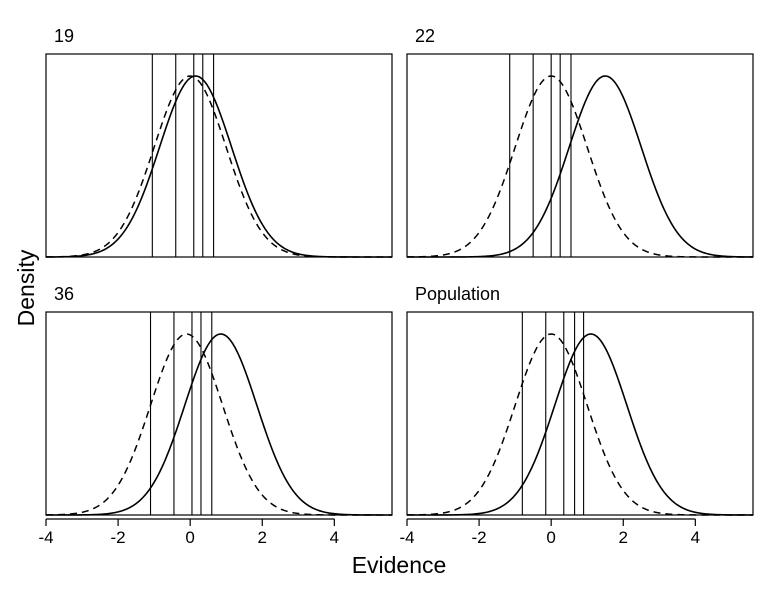 This screenshot has width=768, height=591. I want to click on panel-title: 36, so click(64, 294).